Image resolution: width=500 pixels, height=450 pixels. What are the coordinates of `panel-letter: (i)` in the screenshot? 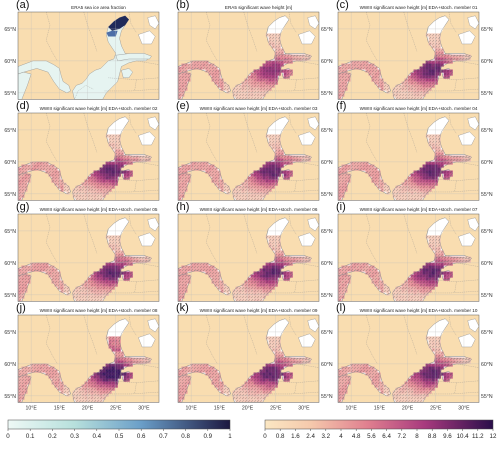 It's located at (341, 207).